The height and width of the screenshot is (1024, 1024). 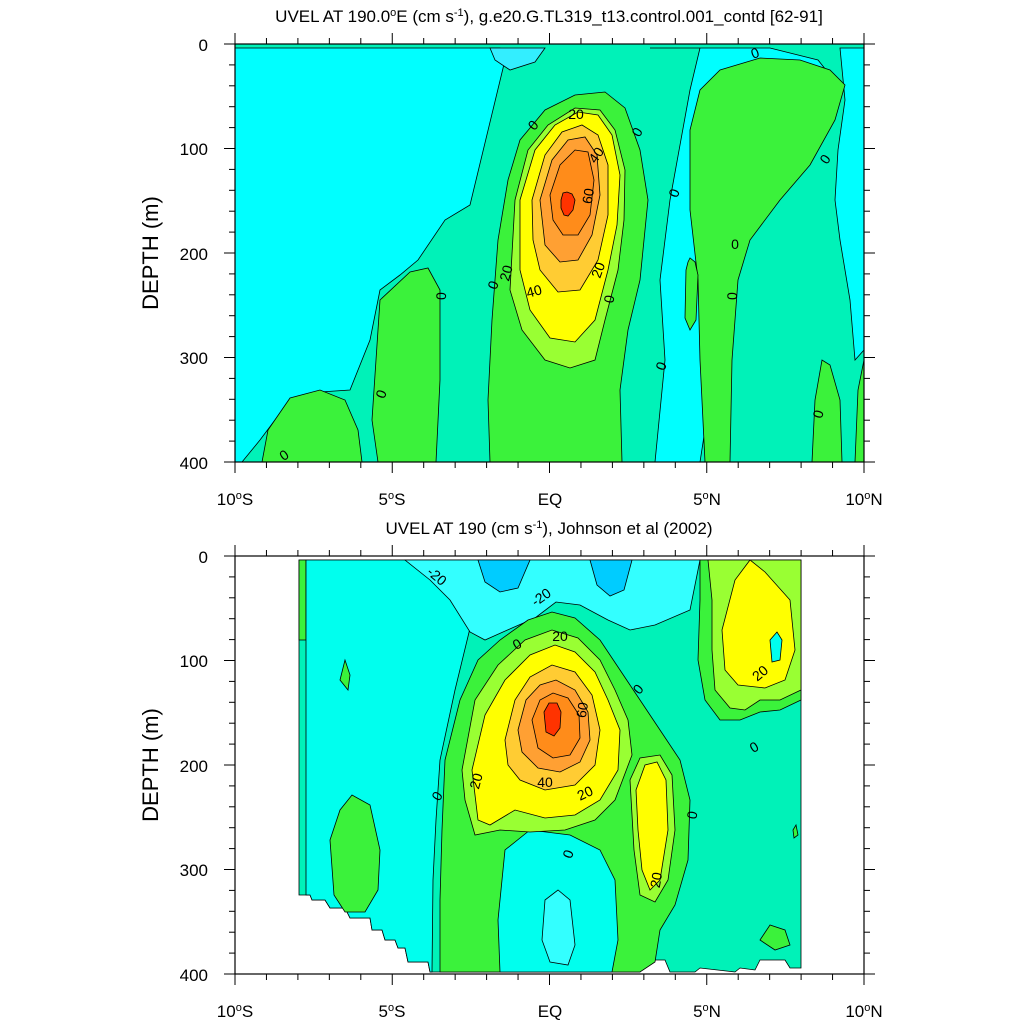 I want to click on fill-level-10-west-pocket, so click(x=355, y=853).